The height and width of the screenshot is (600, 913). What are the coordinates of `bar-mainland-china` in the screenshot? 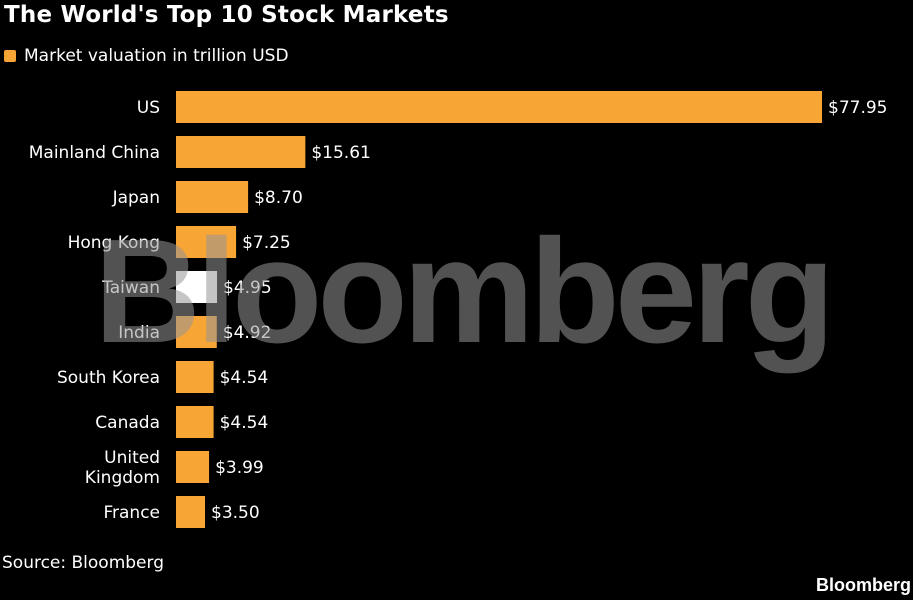 It's located at (241, 152).